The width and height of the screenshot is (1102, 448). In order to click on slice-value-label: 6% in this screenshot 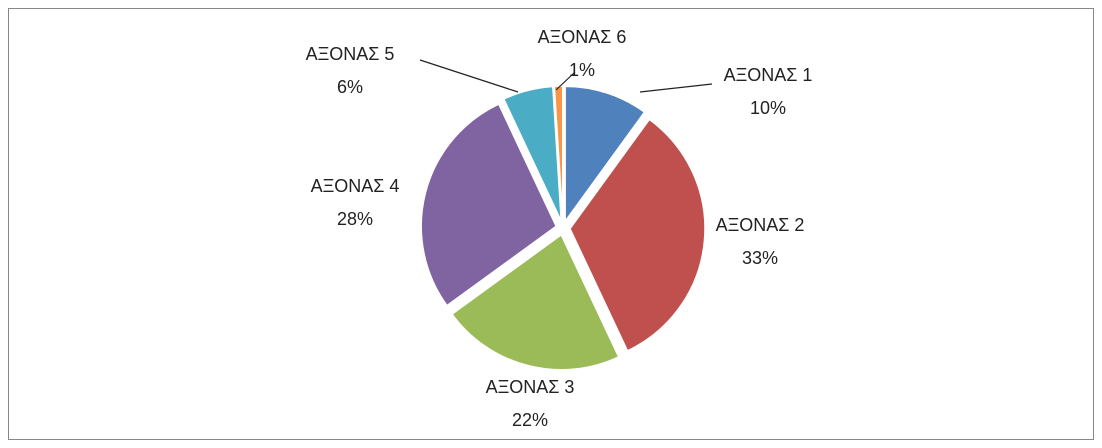, I will do `click(350, 87)`.